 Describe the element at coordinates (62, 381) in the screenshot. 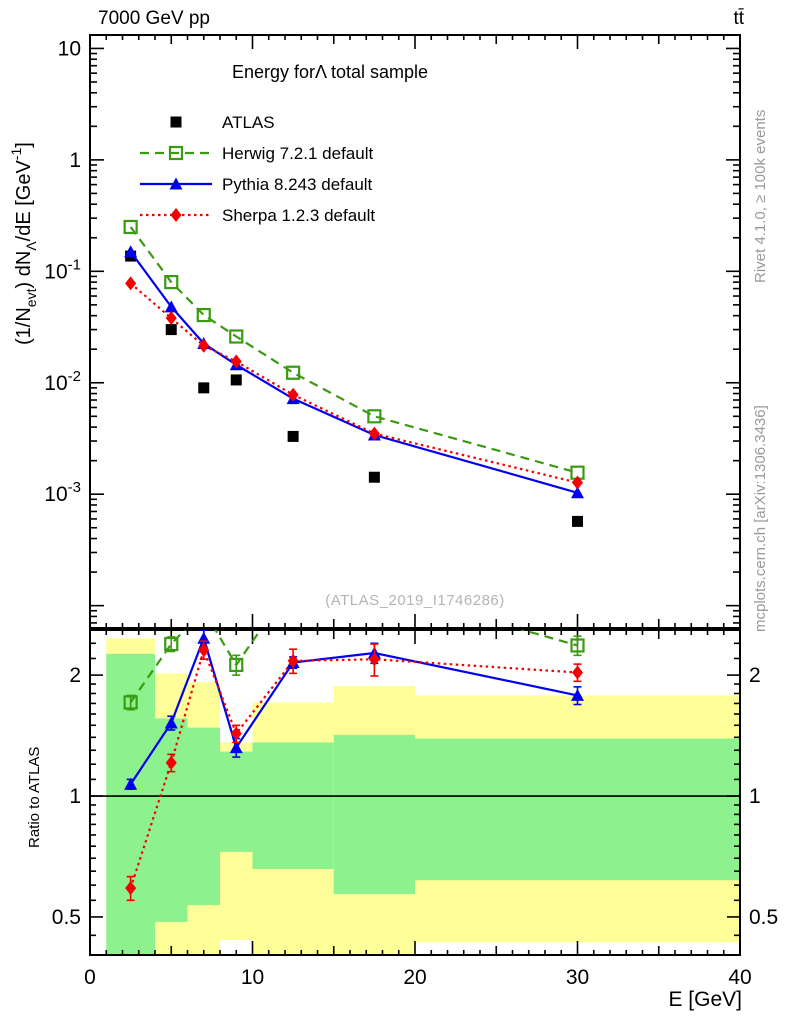

I see `y-tick-label: 10⁻²` at that location.